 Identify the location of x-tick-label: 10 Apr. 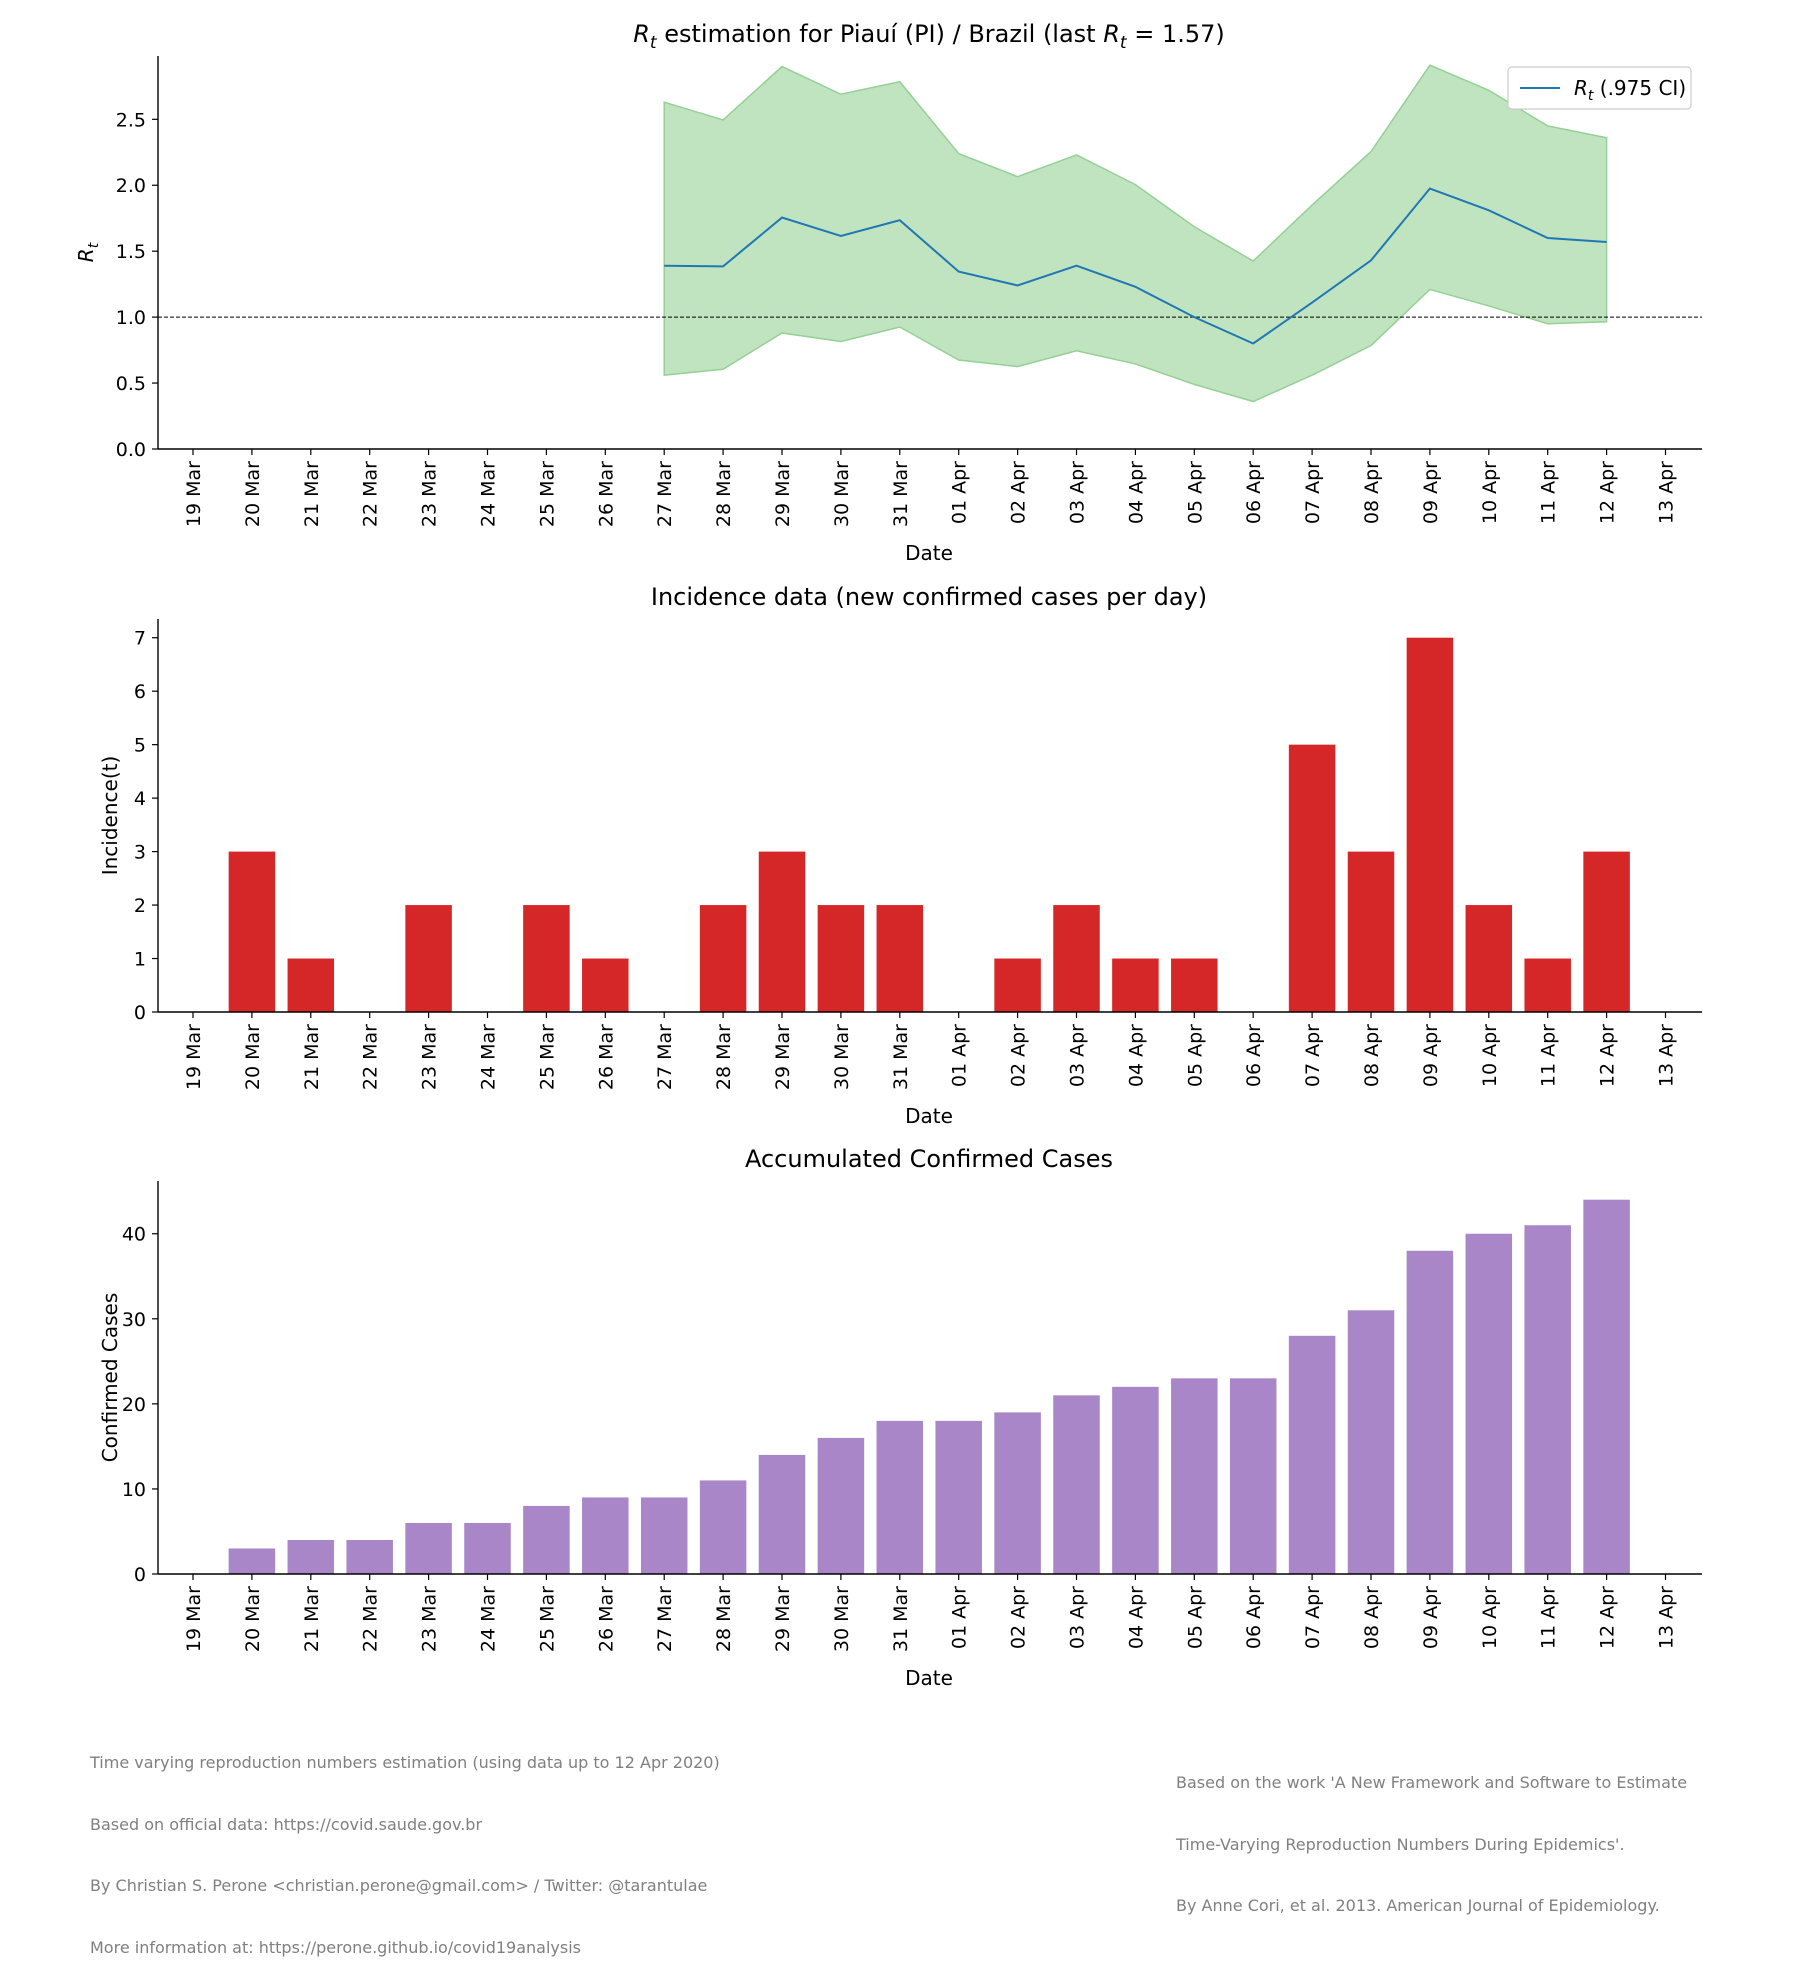
(1490, 1055).